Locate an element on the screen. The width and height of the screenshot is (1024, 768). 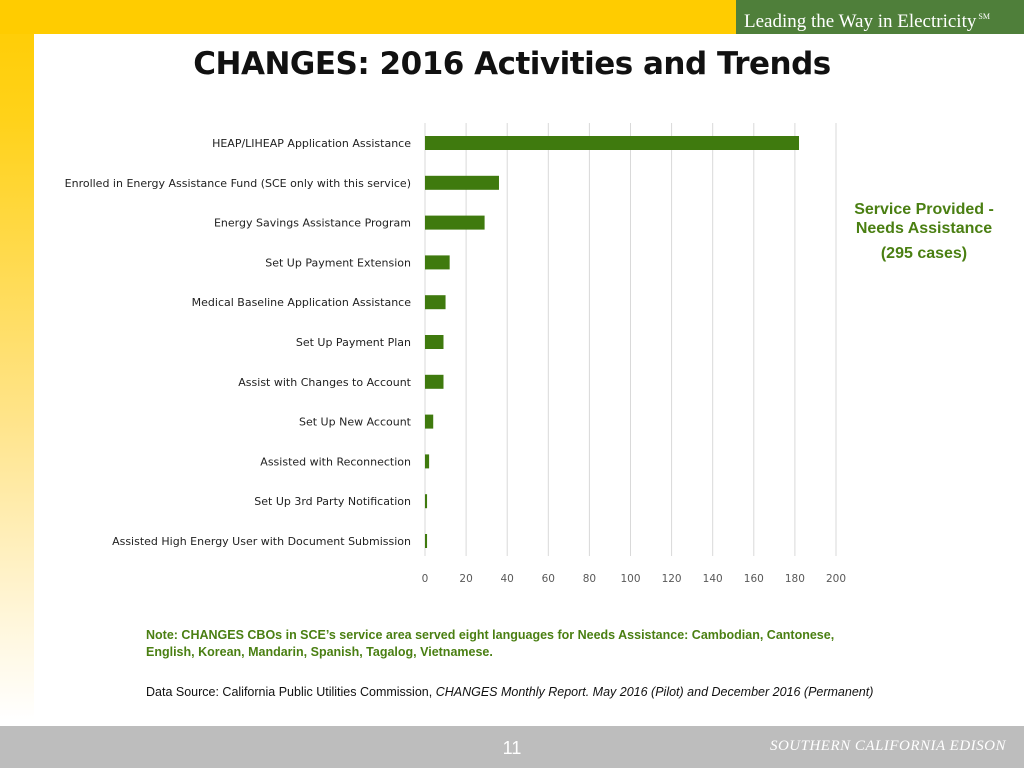
x-tick-label: 160 is located at coordinates (754, 579).